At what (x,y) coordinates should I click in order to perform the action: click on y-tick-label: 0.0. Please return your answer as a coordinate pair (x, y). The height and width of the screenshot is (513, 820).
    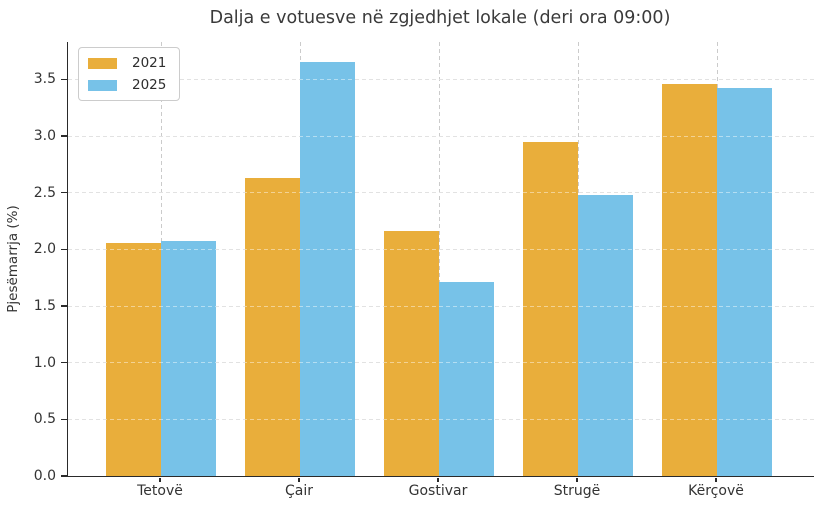
    Looking at the image, I should click on (44, 476).